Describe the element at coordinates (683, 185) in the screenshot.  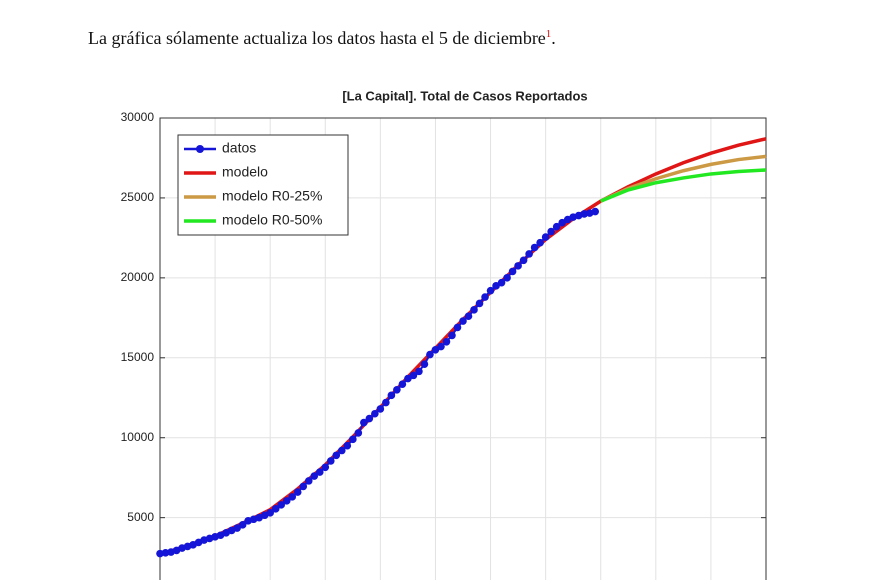
I see `series-line` at that location.